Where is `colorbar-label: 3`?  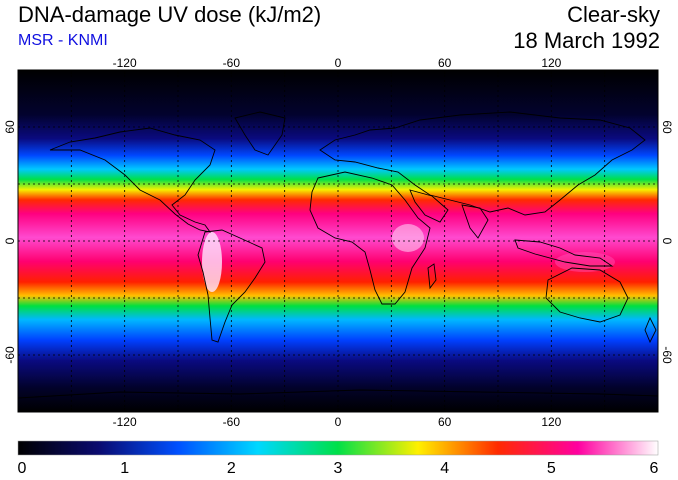
colorbar-label: 3 is located at coordinates (338, 468).